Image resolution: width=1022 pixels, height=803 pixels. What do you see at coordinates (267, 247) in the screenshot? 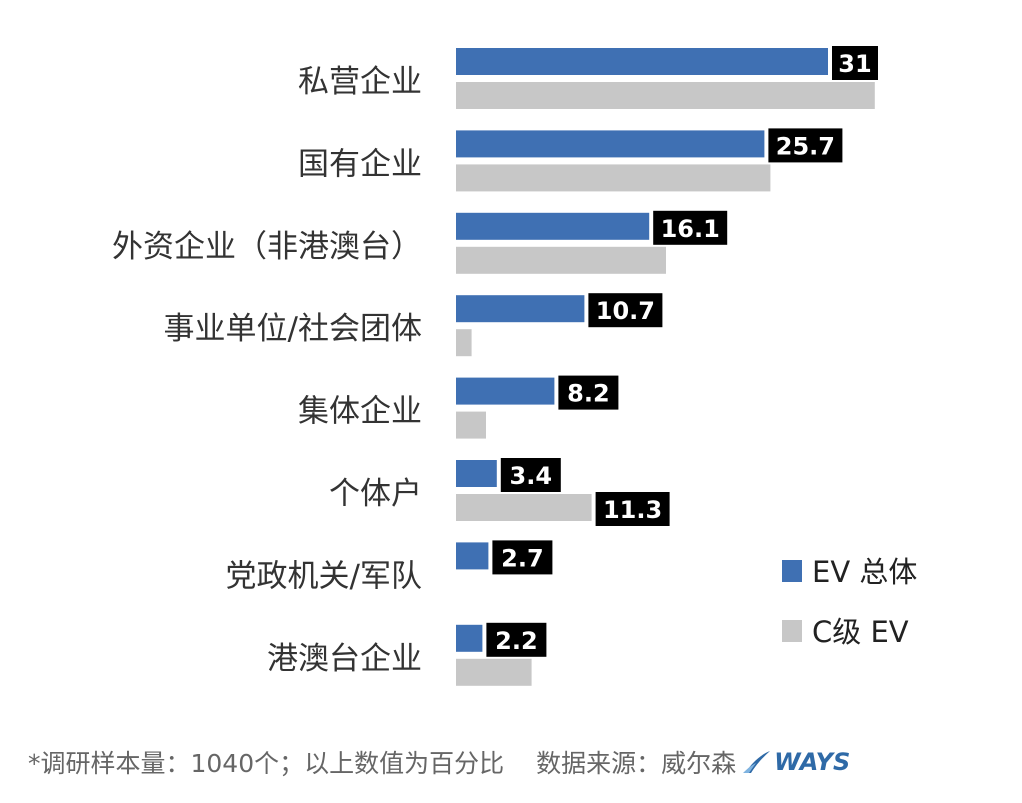
I see `category-label: 外资企业（非港澳台）` at bounding box center [267, 247].